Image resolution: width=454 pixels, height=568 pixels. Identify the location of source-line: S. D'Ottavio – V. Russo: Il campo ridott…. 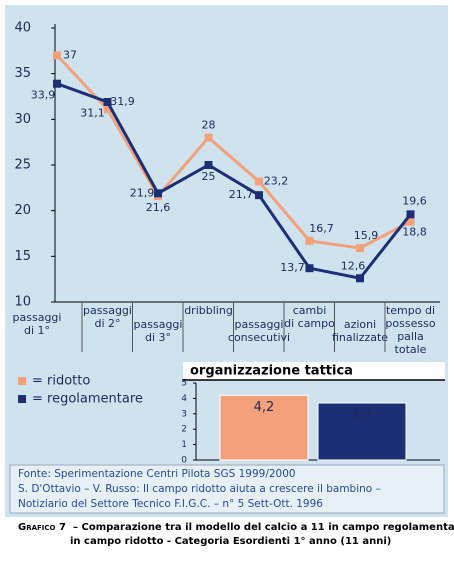
(199, 489).